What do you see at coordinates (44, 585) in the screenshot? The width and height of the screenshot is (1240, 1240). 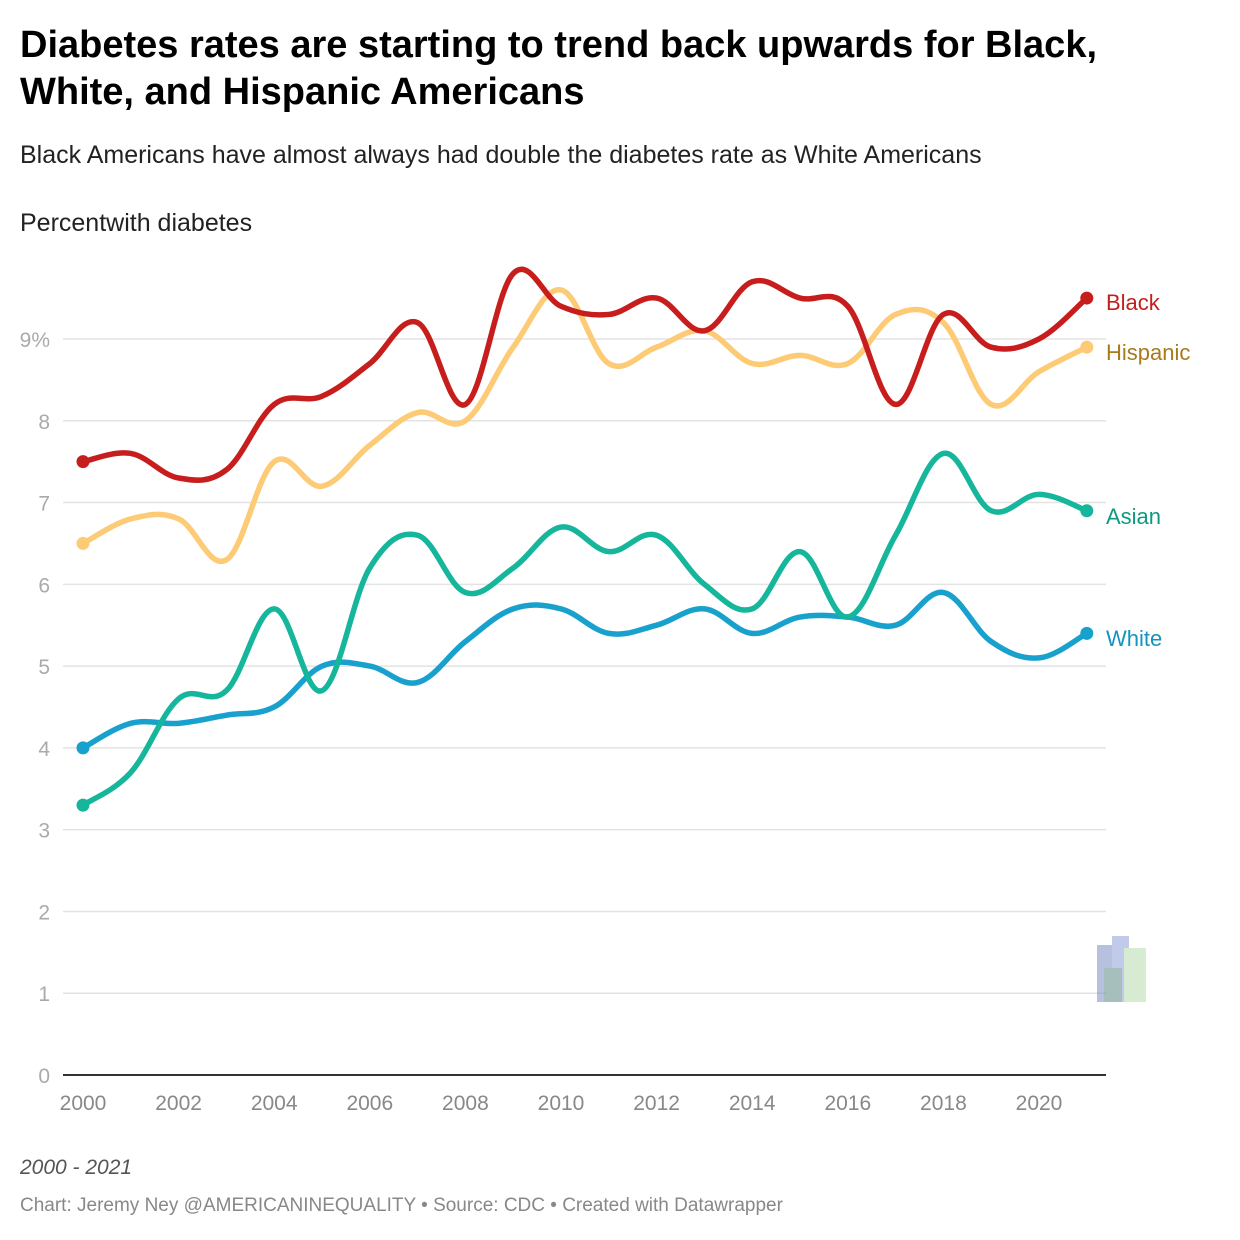 I see `y-tick-label: 6` at bounding box center [44, 585].